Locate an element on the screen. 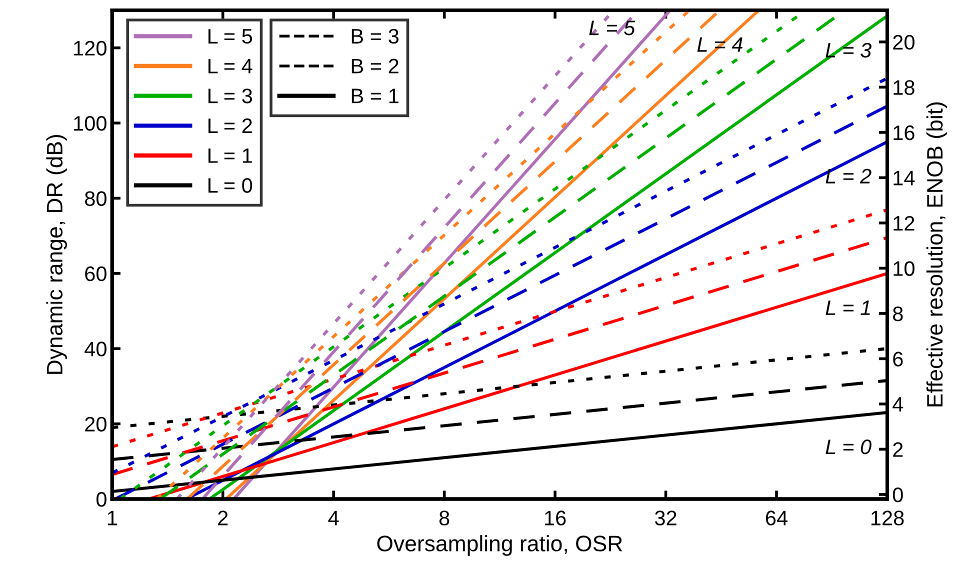 This screenshot has height=569, width=975. legend-label: L = 5 is located at coordinates (230, 36).